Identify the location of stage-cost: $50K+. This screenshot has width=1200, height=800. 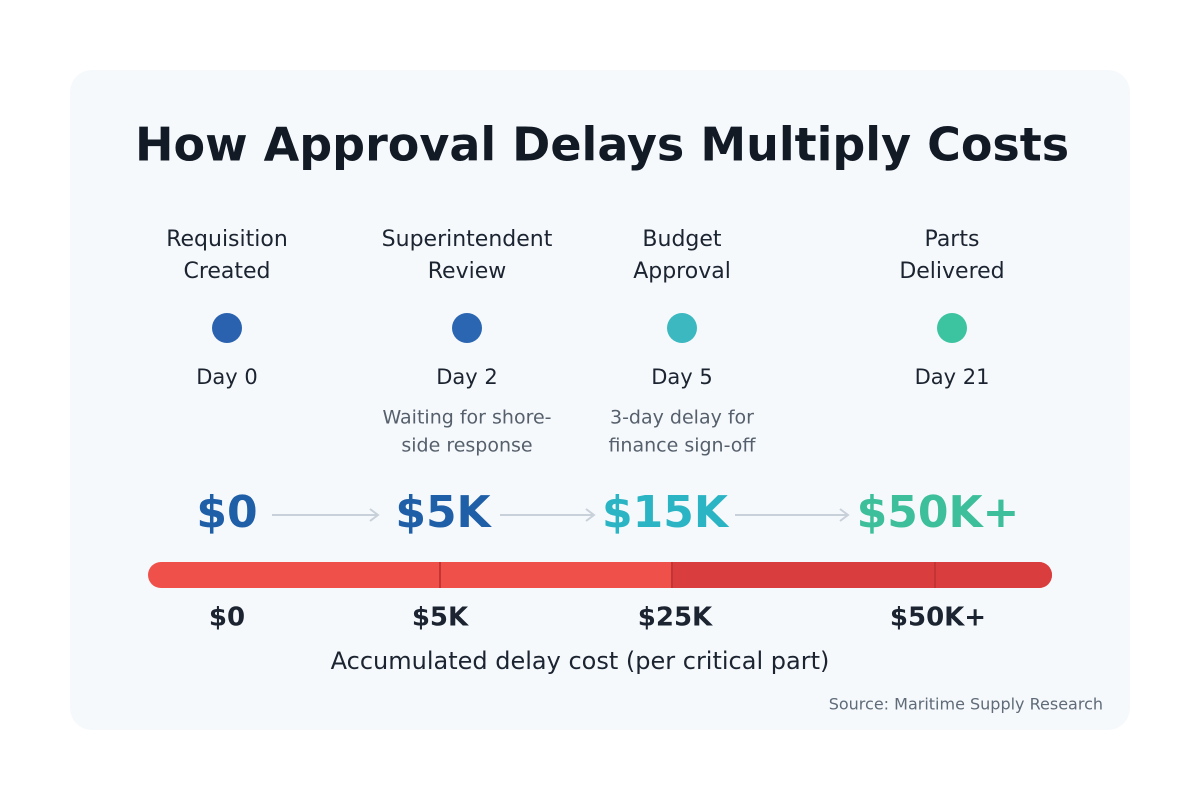
(938, 512).